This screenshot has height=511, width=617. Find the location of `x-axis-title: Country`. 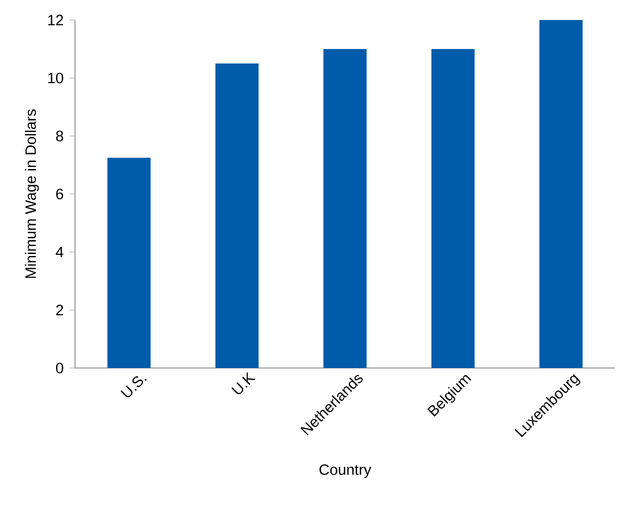

x-axis-title: Country is located at coordinates (346, 471).